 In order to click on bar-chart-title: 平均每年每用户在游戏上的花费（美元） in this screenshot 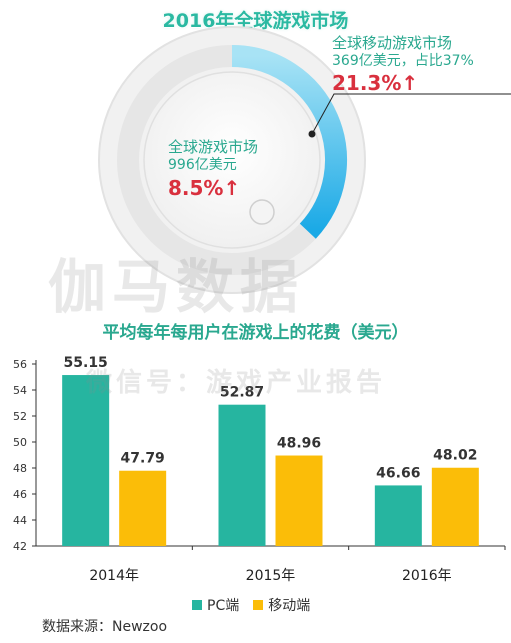, I will do `click(255, 333)`.